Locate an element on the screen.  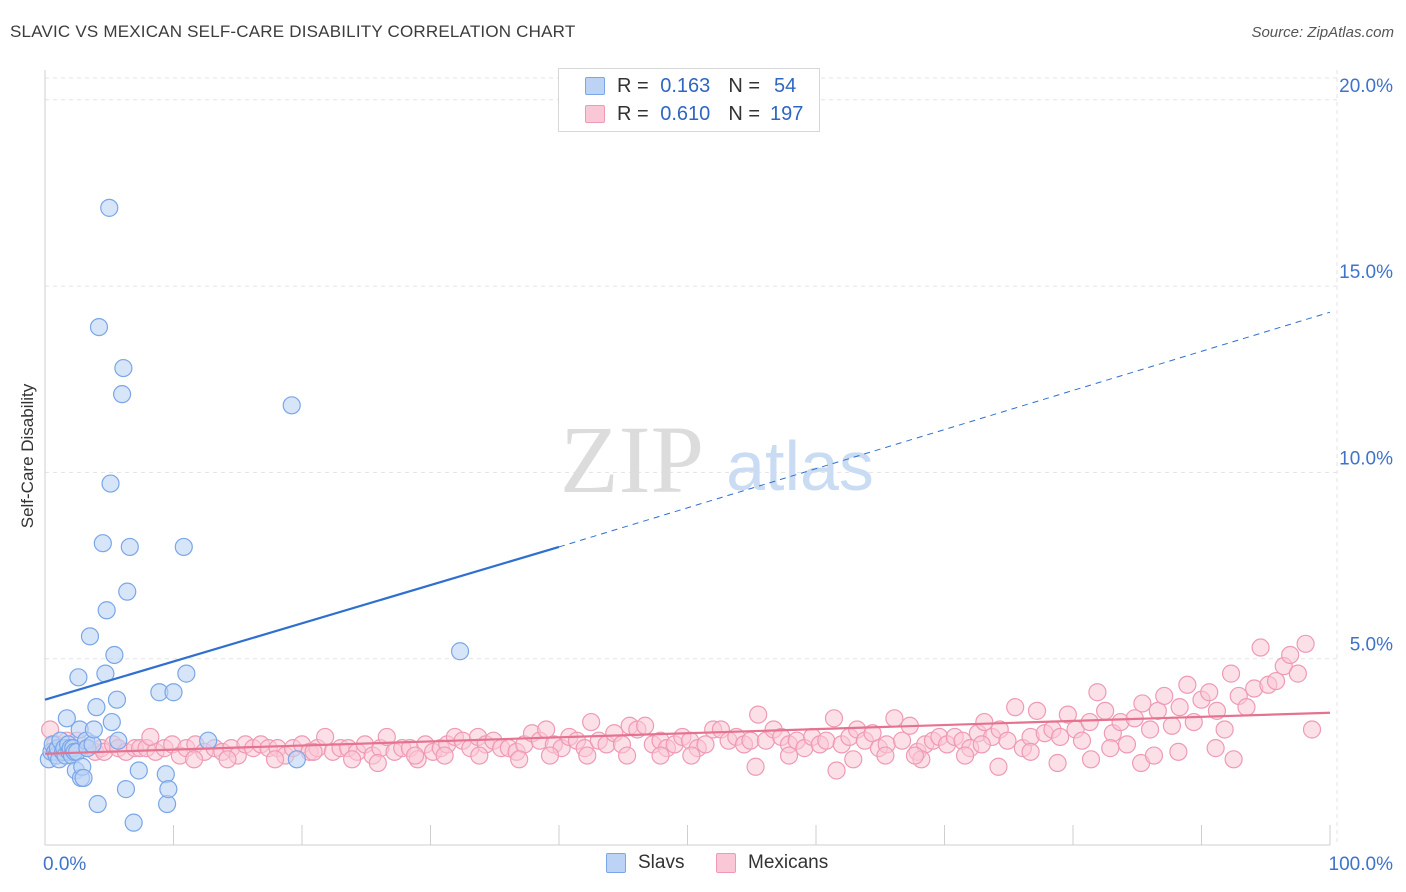
y-tick-label: 10.0% is located at coordinates (1366, 458).